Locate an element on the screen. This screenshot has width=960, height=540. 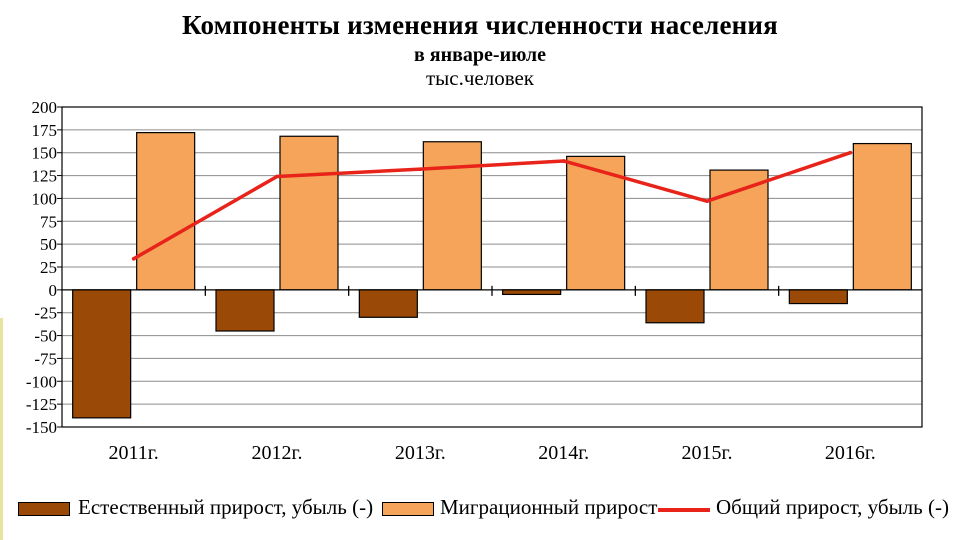
legend-swatch-natural is located at coordinates (44, 509).